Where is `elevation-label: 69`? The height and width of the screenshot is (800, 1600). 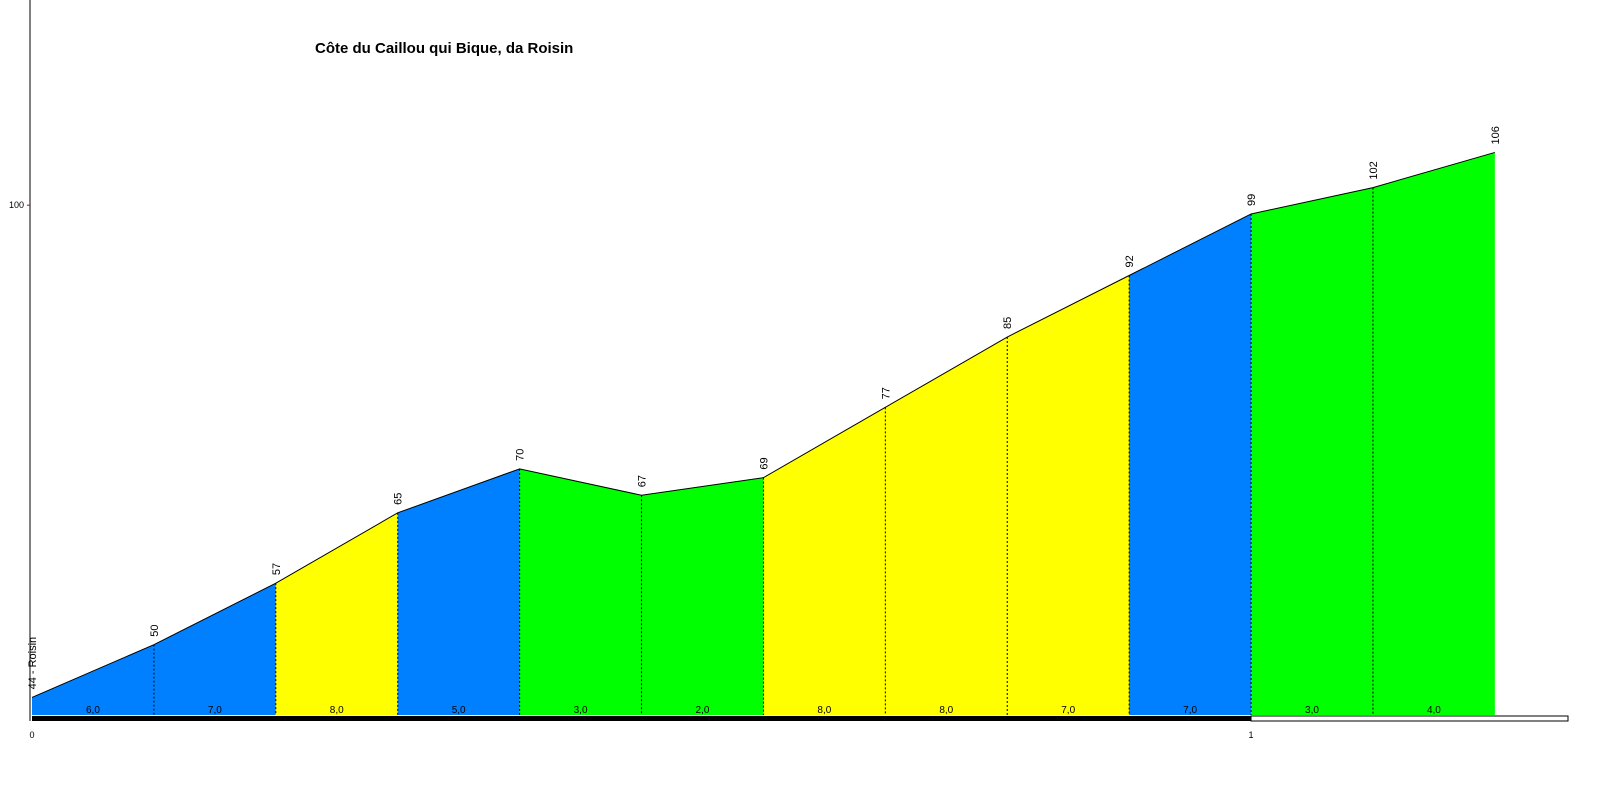 elevation-label: 69 is located at coordinates (764, 463).